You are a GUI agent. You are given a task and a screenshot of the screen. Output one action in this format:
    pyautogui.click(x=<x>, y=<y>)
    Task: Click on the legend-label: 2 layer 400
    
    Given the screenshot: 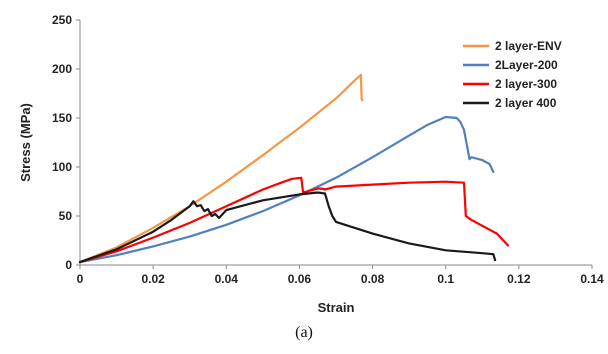 What is the action you would take?
    pyautogui.click(x=526, y=103)
    